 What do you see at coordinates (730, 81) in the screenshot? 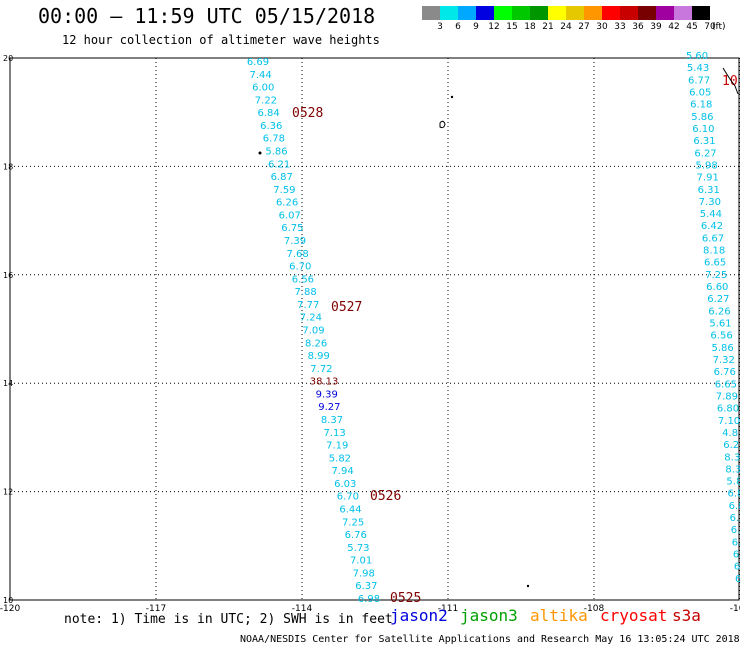
I see `pass-time-label: 10` at bounding box center [730, 81].